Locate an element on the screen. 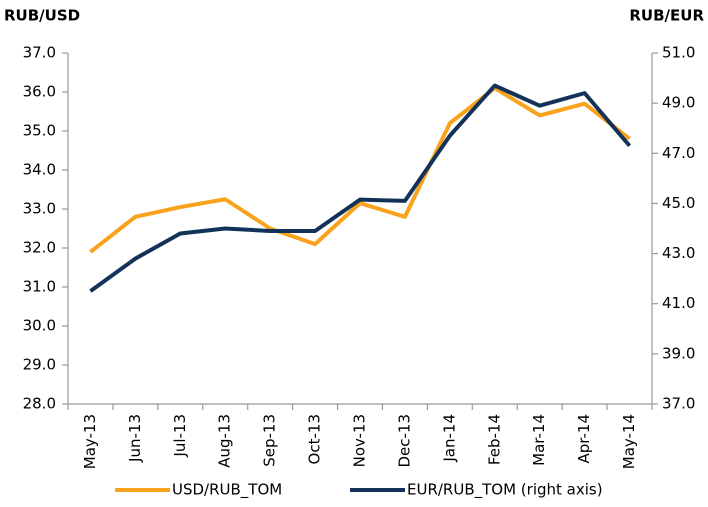 This screenshot has width=708, height=507. x-tick-label: Apr-14 is located at coordinates (584, 439).